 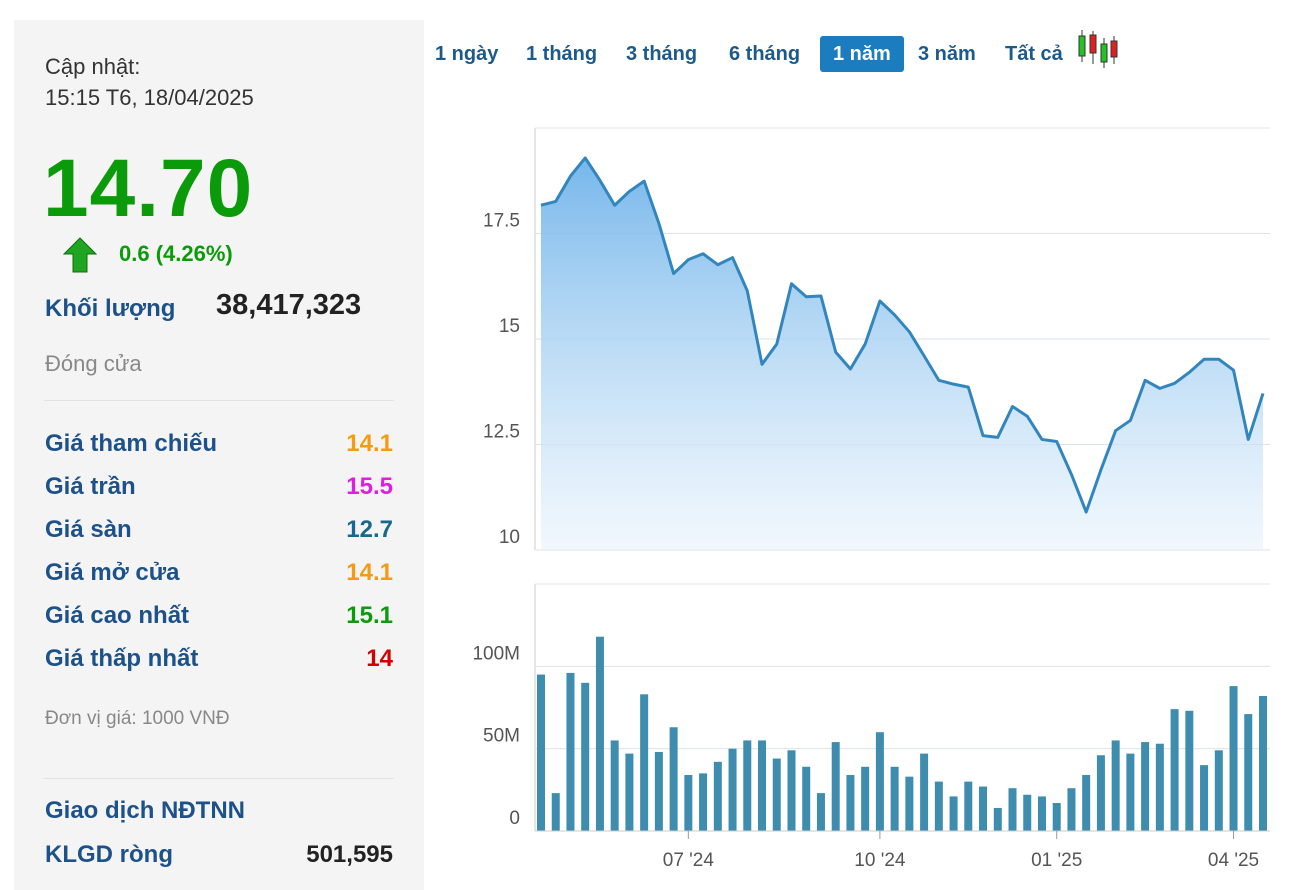 What do you see at coordinates (501, 736) in the screenshot?
I see `y-tick-label: 50M` at bounding box center [501, 736].